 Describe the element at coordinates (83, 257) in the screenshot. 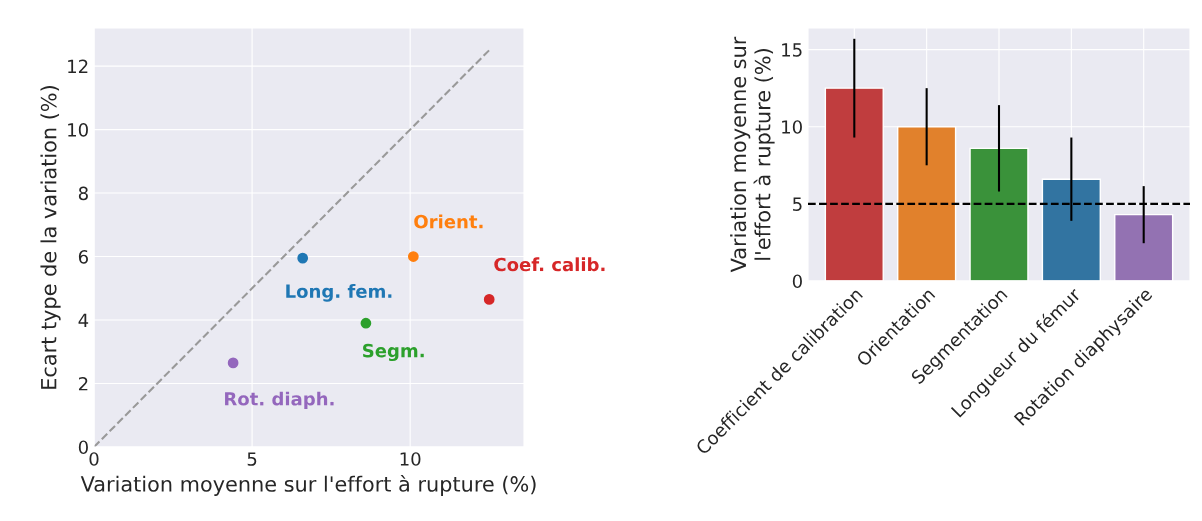

I see `y-tick-label: 6` at that location.